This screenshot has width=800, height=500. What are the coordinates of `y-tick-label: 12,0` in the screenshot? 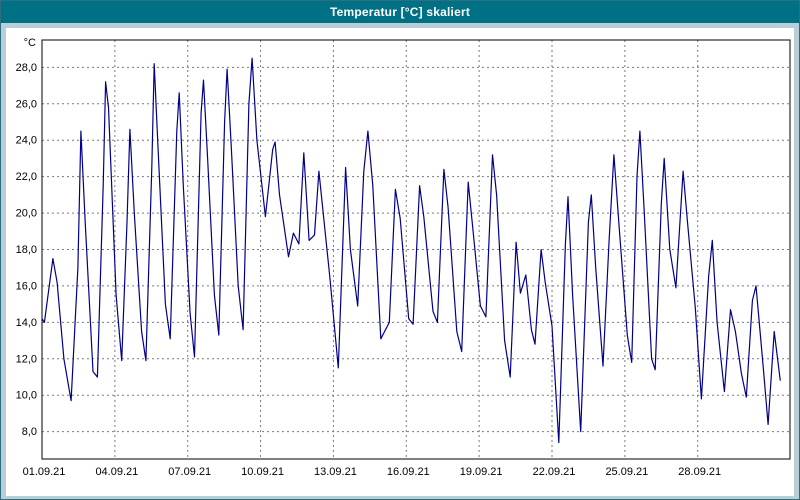 It's located at (26, 359).